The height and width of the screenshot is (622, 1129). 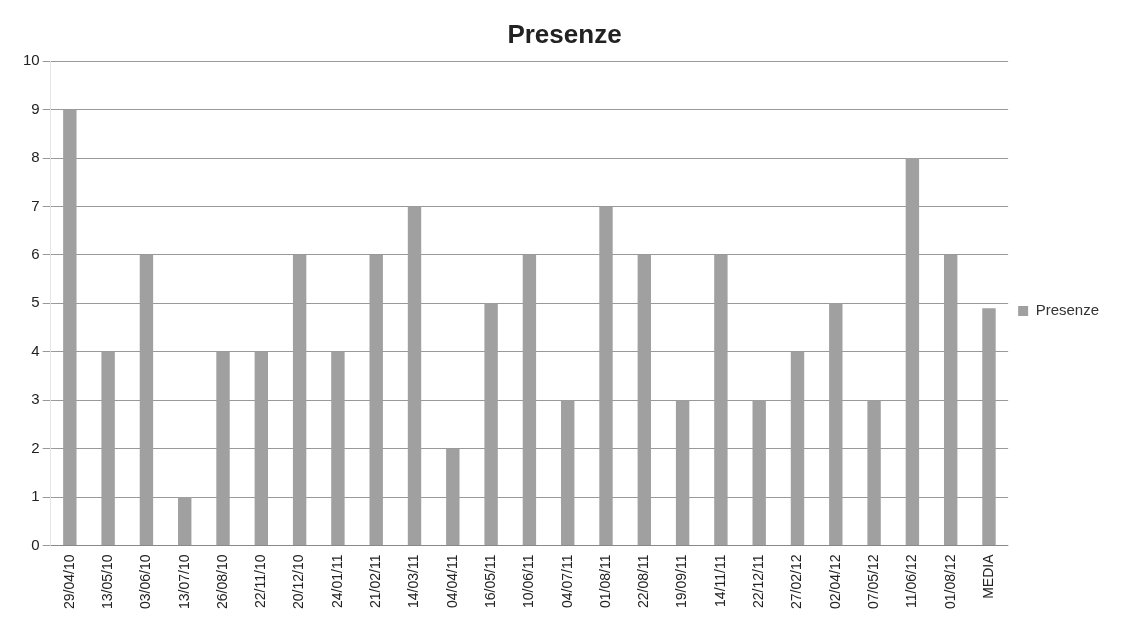 I want to click on y-tick-label: 5, so click(x=35, y=302).